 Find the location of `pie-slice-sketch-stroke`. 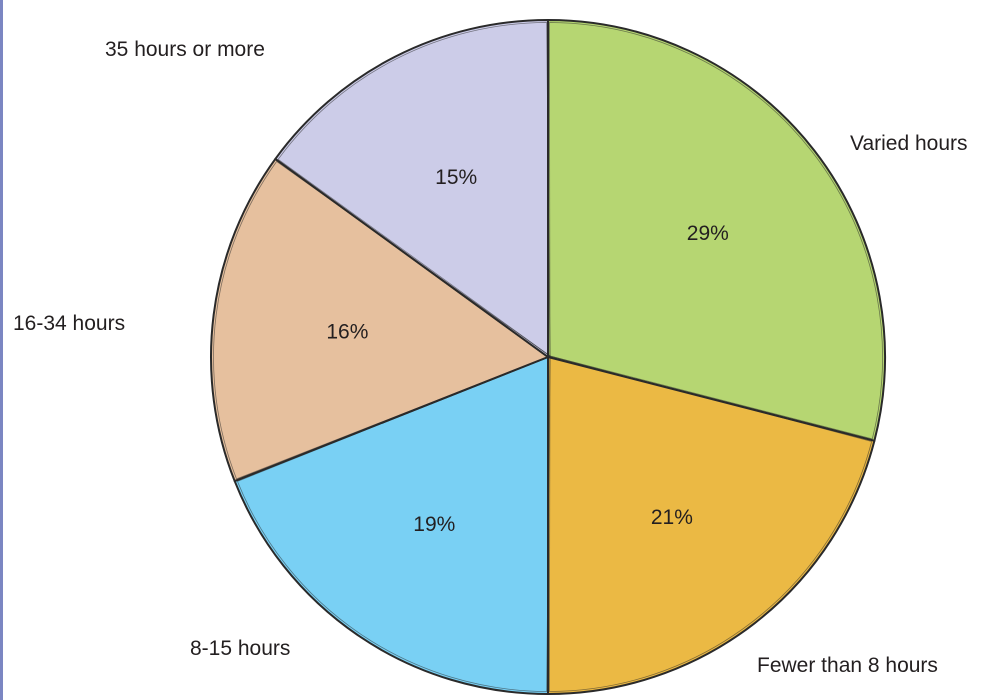

pie-slice-sketch-stroke is located at coordinates (414, 189).